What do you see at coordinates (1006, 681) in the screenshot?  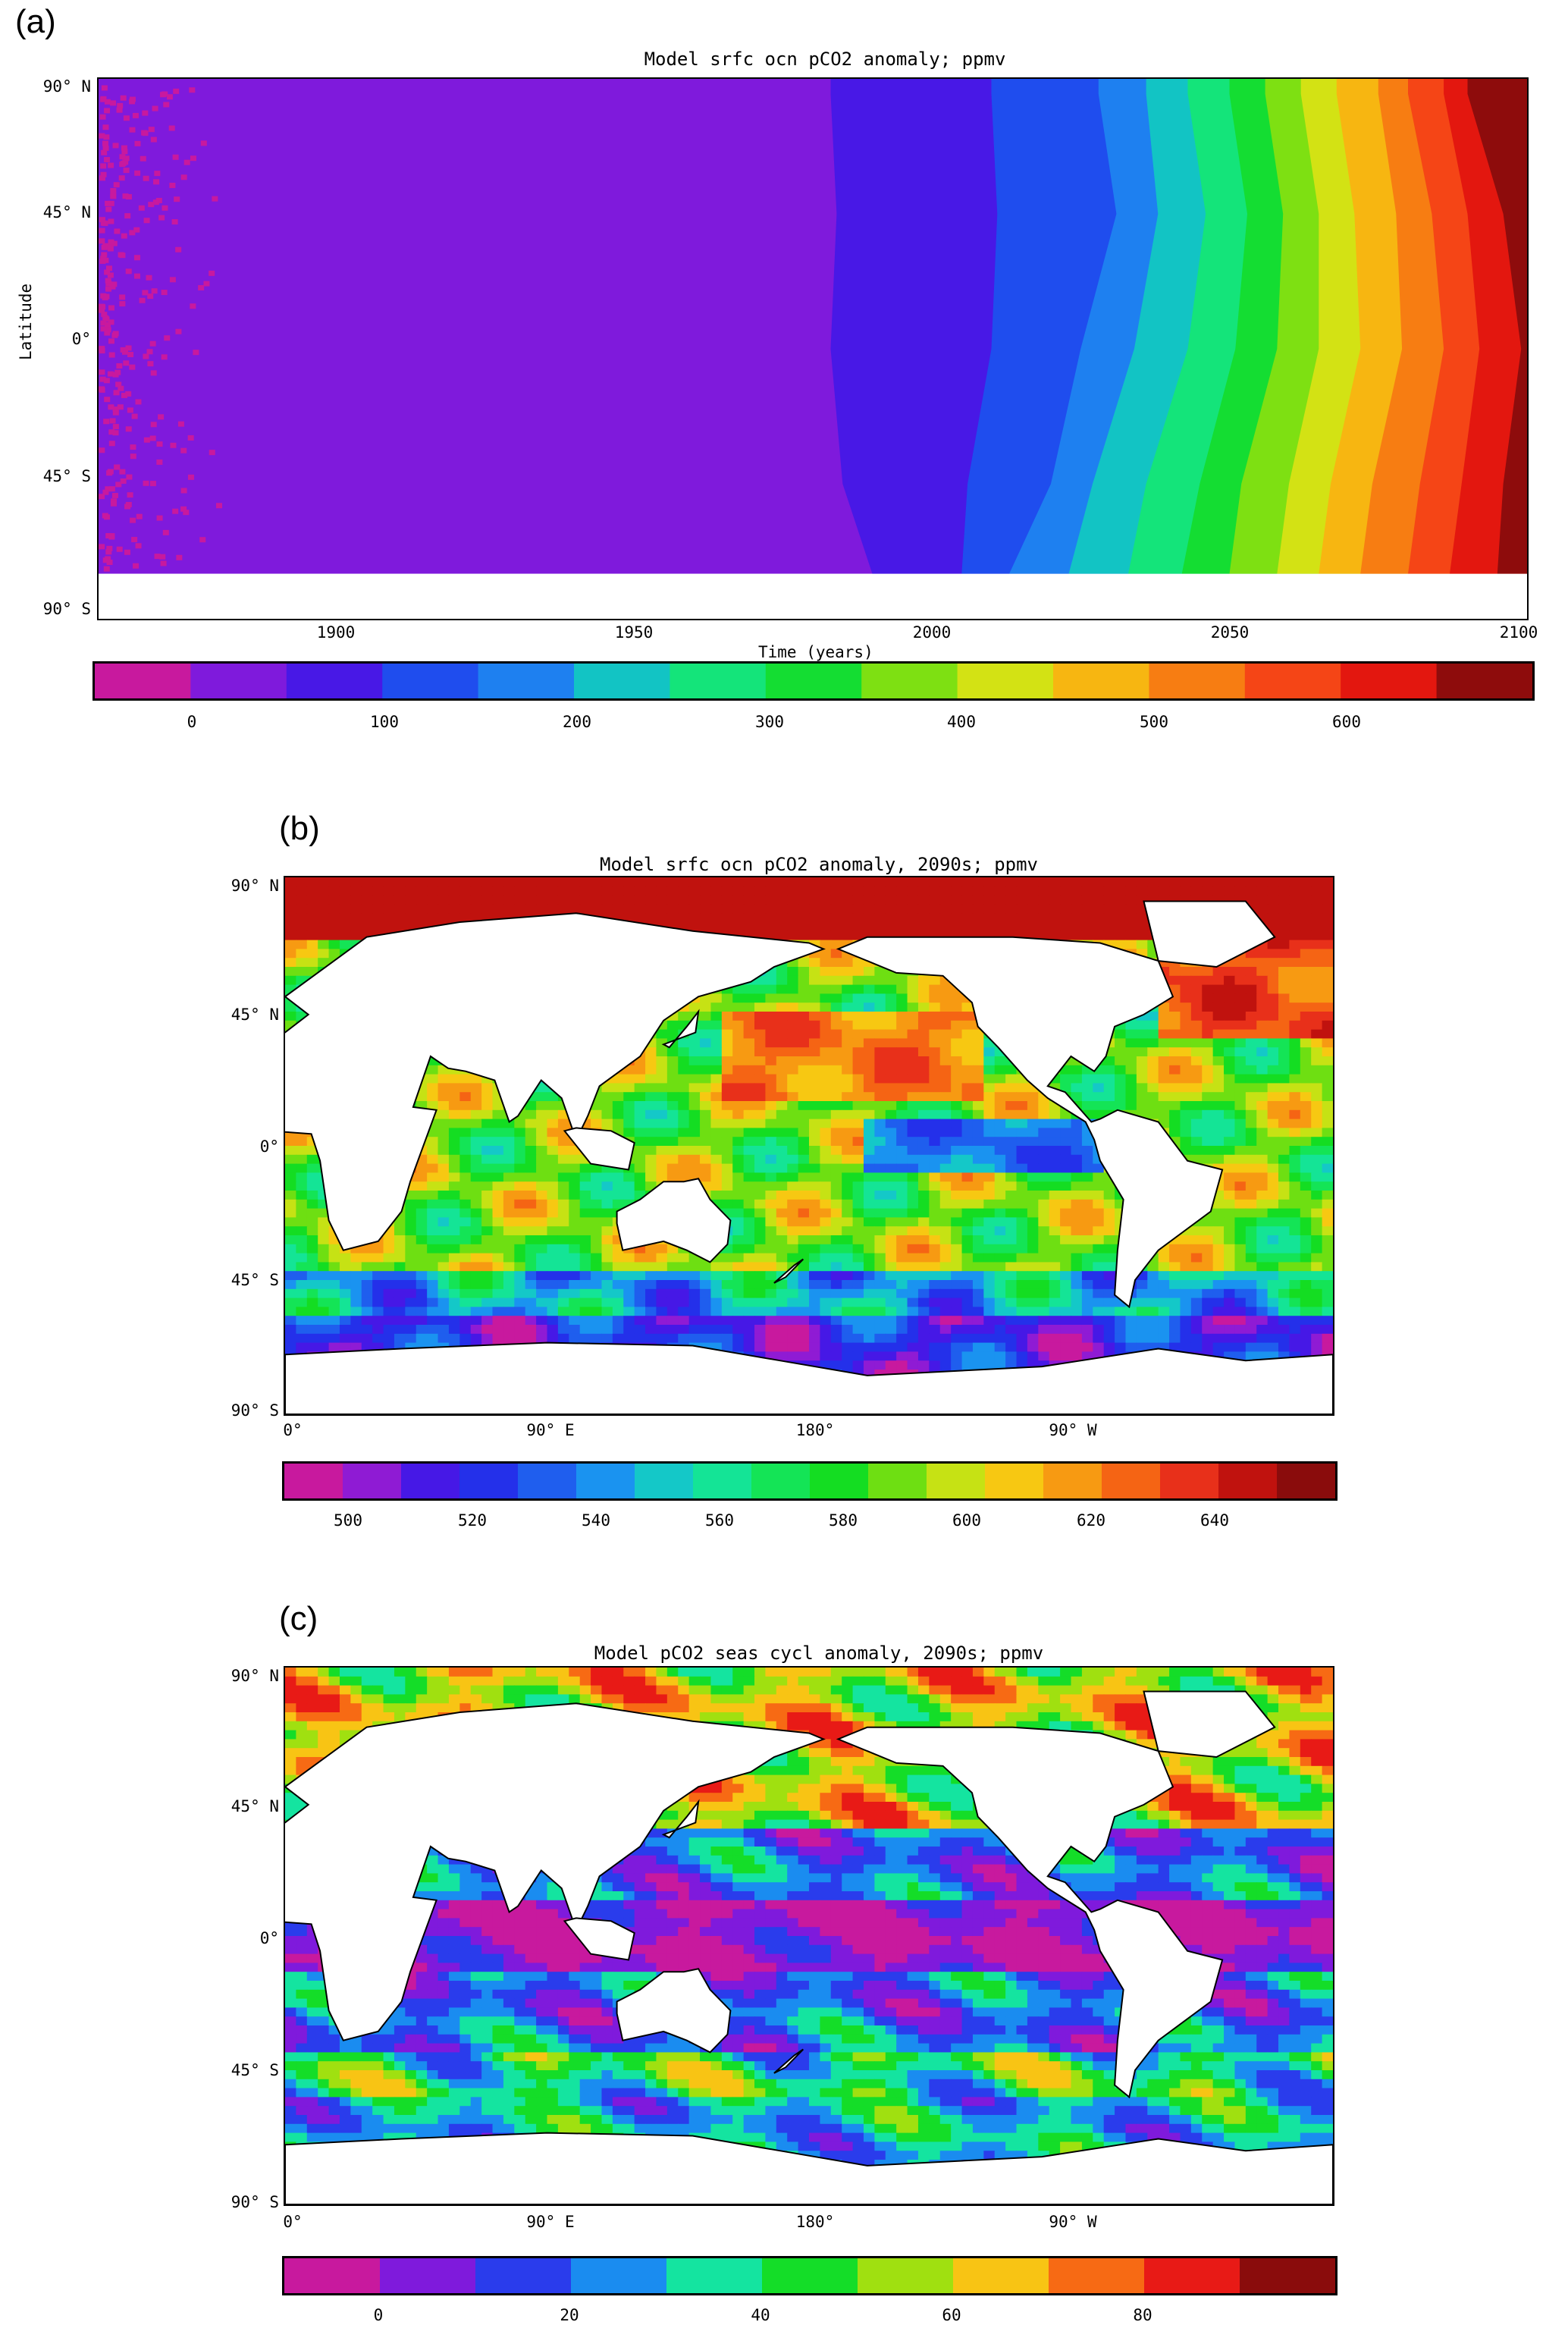 I see `panel-a-colorbar-swatch` at bounding box center [1006, 681].